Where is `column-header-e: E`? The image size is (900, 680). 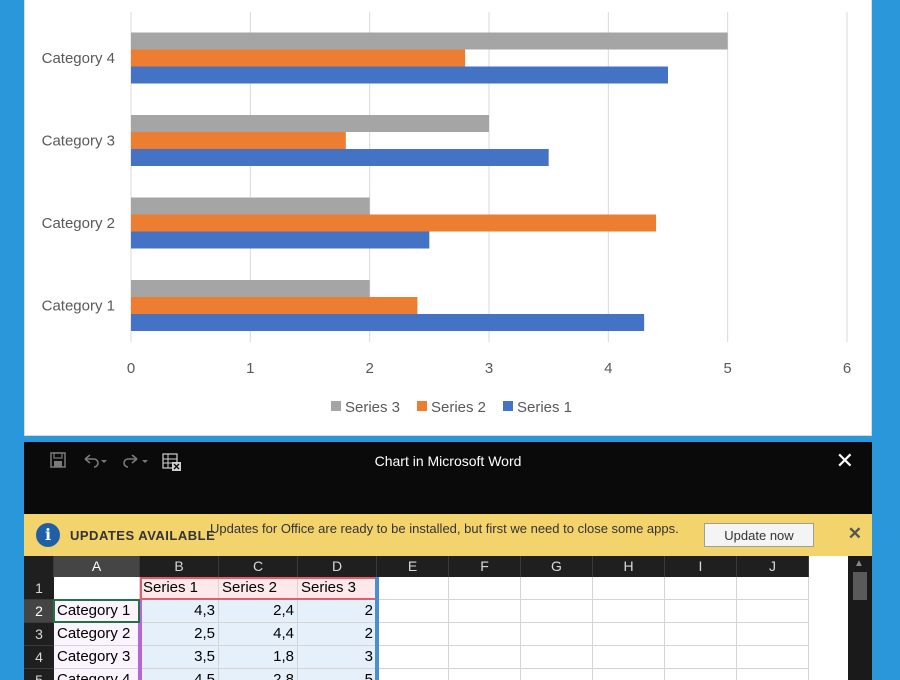 column-header-e: E is located at coordinates (413, 566).